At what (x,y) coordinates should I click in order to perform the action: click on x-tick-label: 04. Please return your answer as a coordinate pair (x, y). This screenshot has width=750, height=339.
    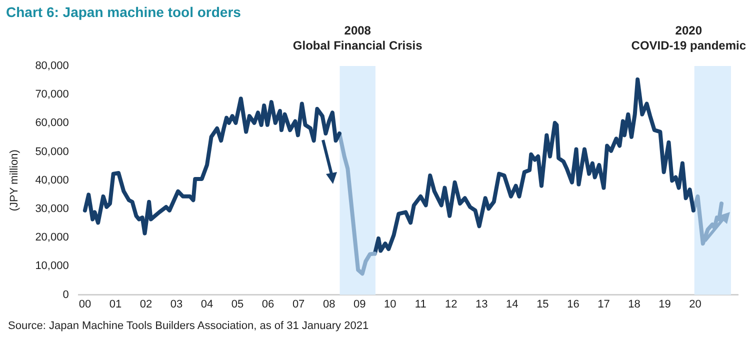
    Looking at the image, I should click on (207, 304).